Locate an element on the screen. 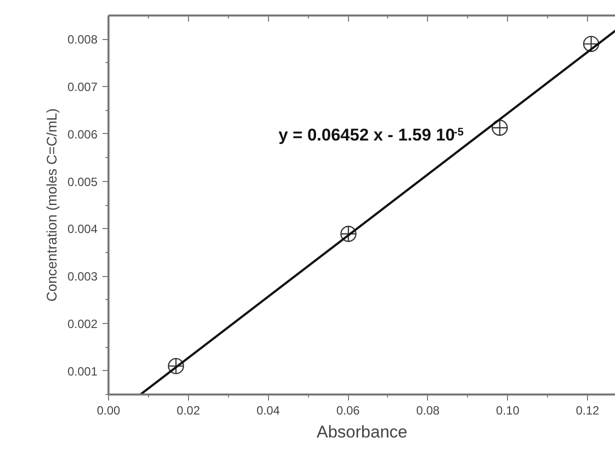 The width and height of the screenshot is (615, 454). y-tick-label: 0.005 is located at coordinates (82, 181).